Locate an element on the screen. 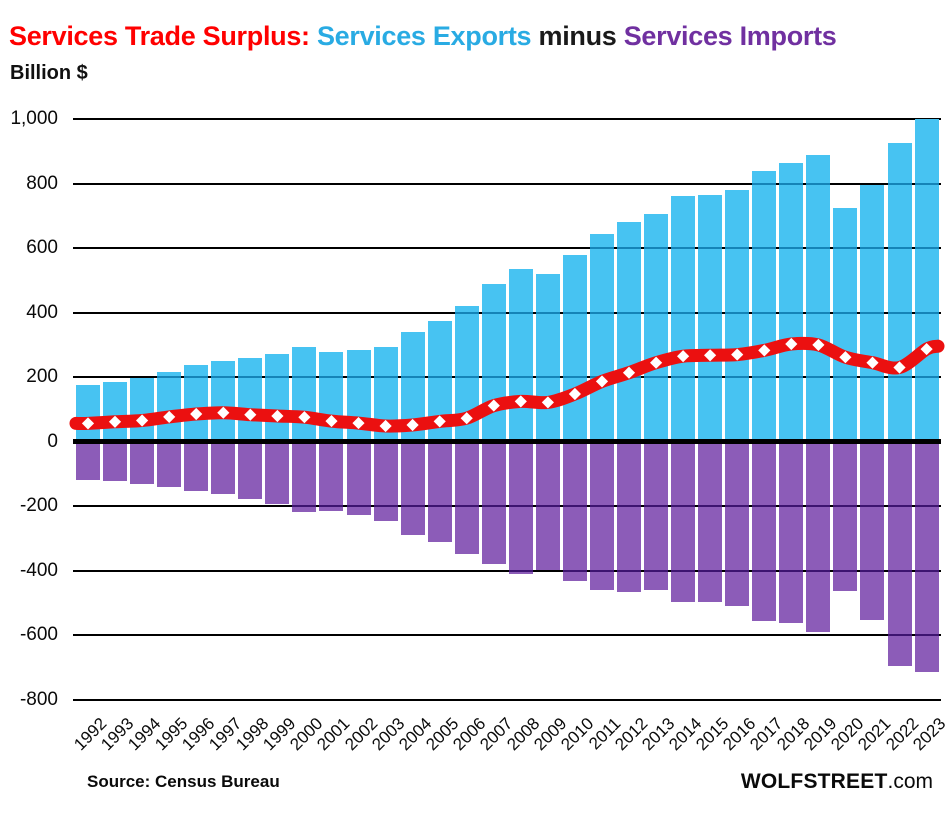  title-segment-2: minus is located at coordinates (577, 36).